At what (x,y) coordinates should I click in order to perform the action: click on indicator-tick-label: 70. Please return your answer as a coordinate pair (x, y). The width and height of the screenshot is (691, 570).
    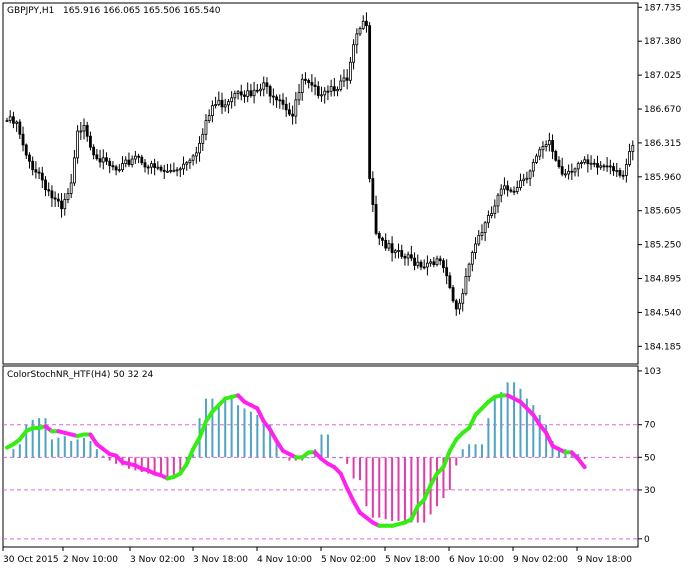
    Looking at the image, I should click on (650, 426).